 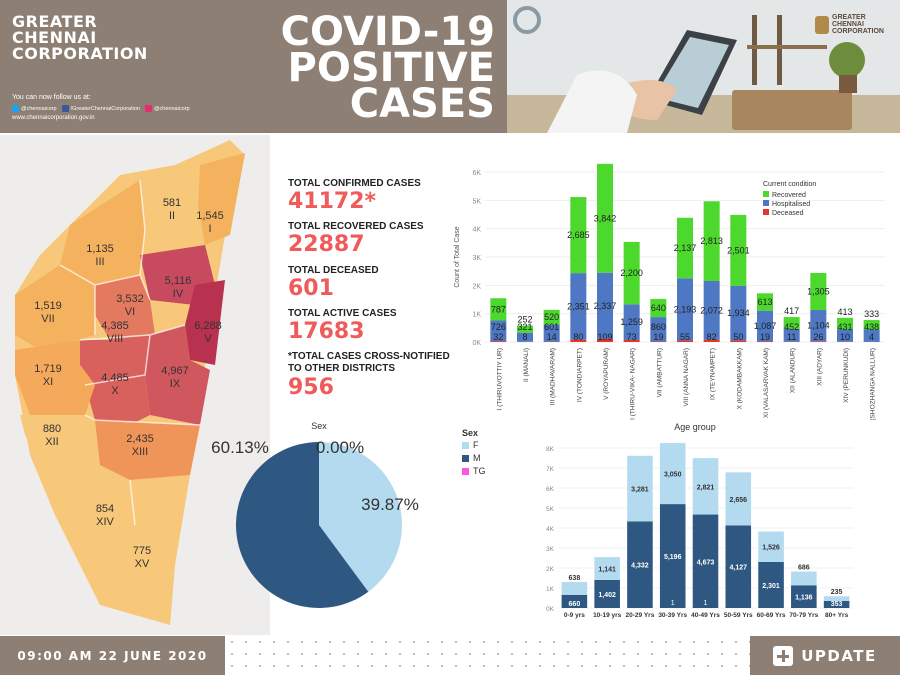 I want to click on label-hospitalised: 2,337, so click(x=605, y=306).